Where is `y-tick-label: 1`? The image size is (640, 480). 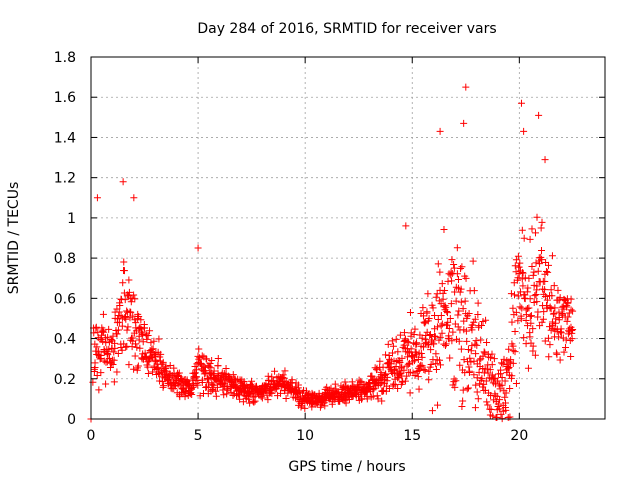 y-tick-label: 1 is located at coordinates (71, 219).